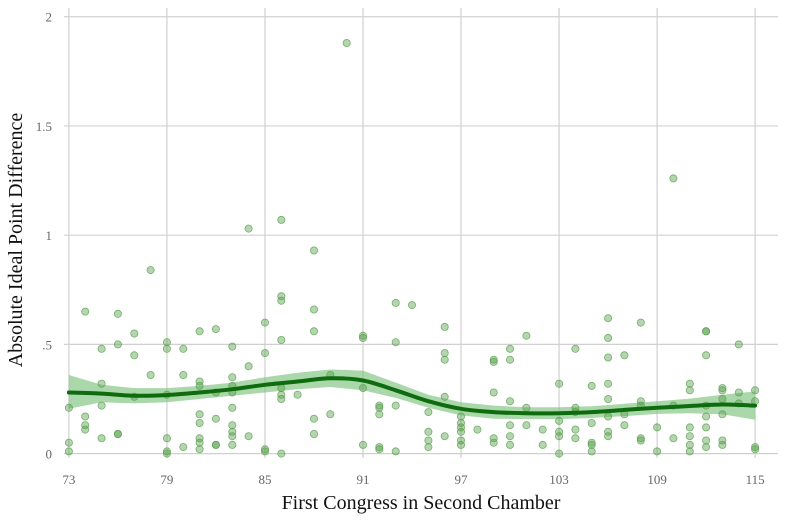 The height and width of the screenshot is (520, 791). I want to click on y-axis-title: Absolute Ideal Point Difference, so click(16, 240).